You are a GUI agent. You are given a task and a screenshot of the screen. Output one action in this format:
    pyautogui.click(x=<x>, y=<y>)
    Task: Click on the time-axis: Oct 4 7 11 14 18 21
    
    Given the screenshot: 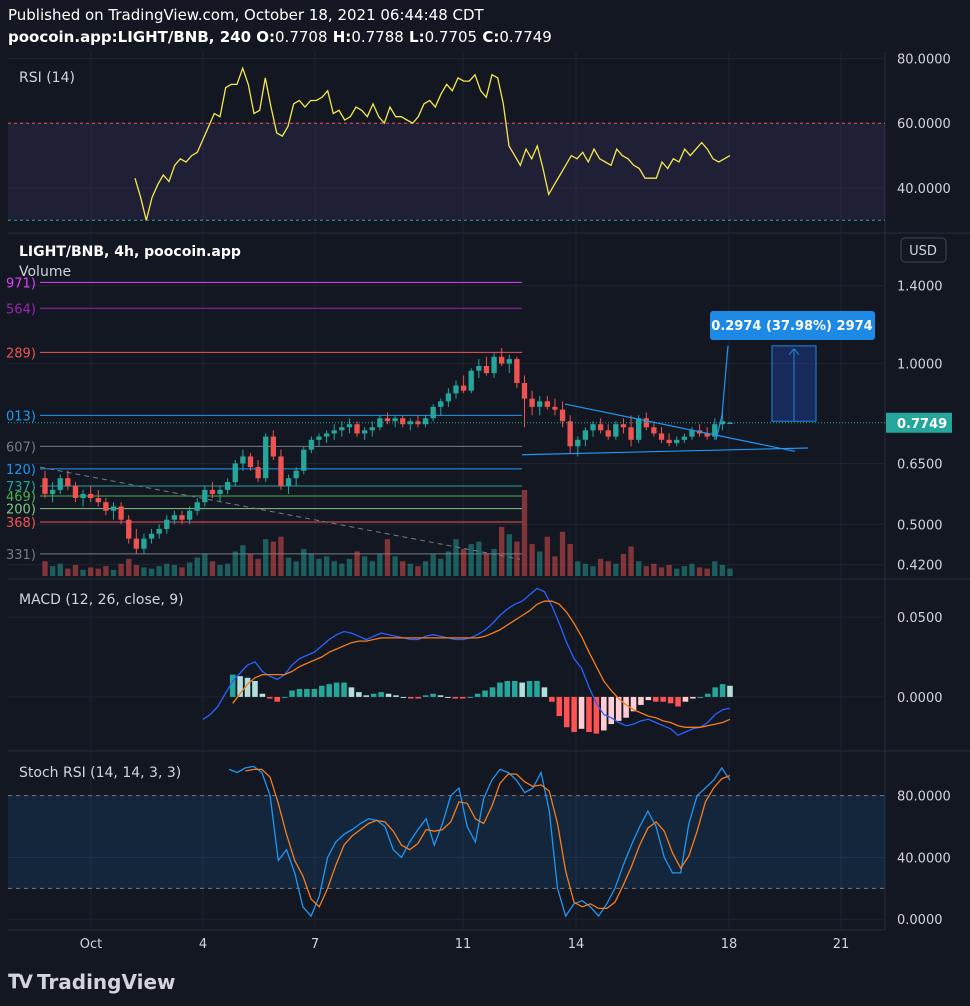 What is the action you would take?
    pyautogui.click(x=465, y=944)
    